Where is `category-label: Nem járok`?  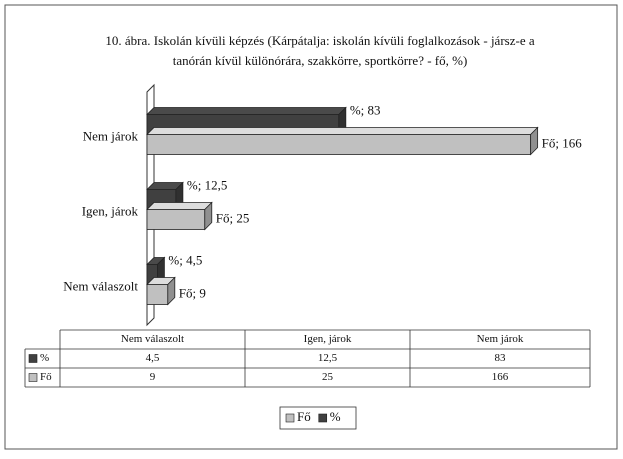 category-label: Nem járok is located at coordinates (111, 135).